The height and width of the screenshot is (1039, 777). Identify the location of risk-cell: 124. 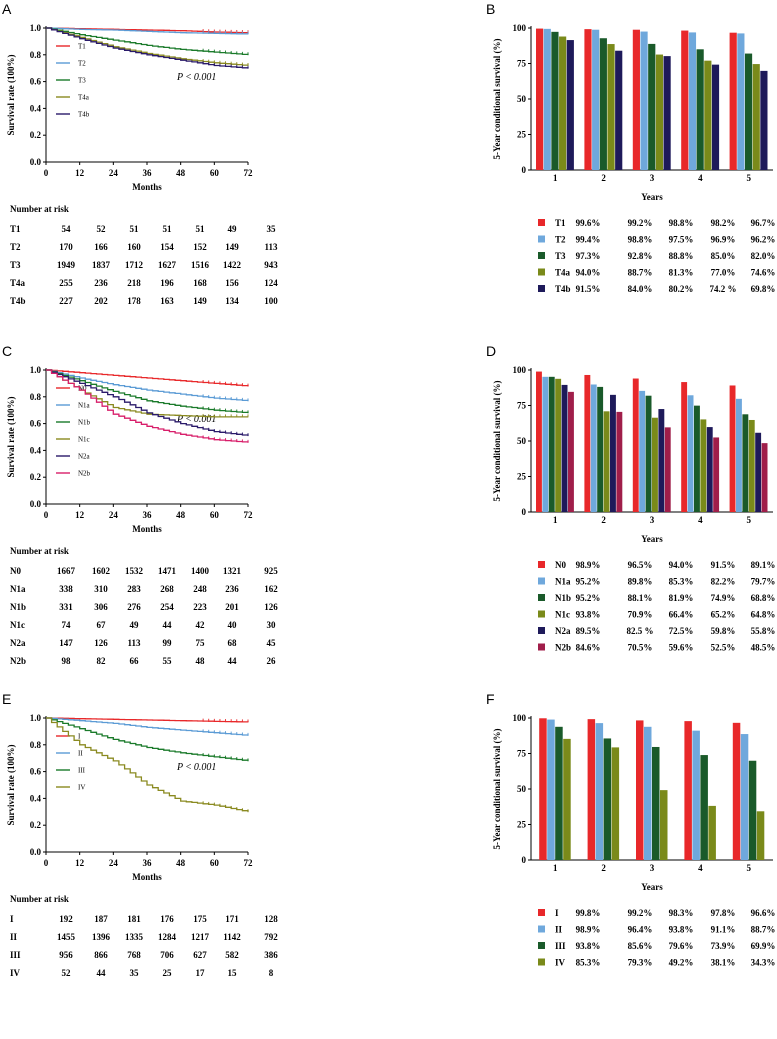
(271, 283).